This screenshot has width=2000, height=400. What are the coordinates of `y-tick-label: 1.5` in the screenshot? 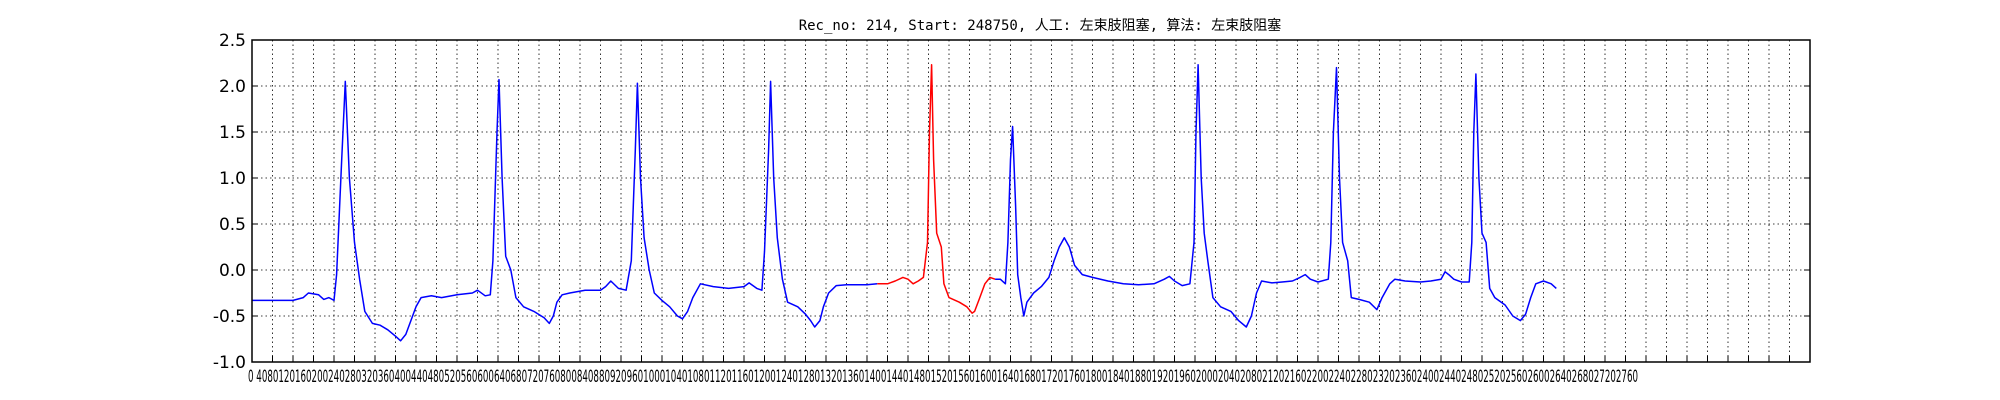 It's located at (232, 133).